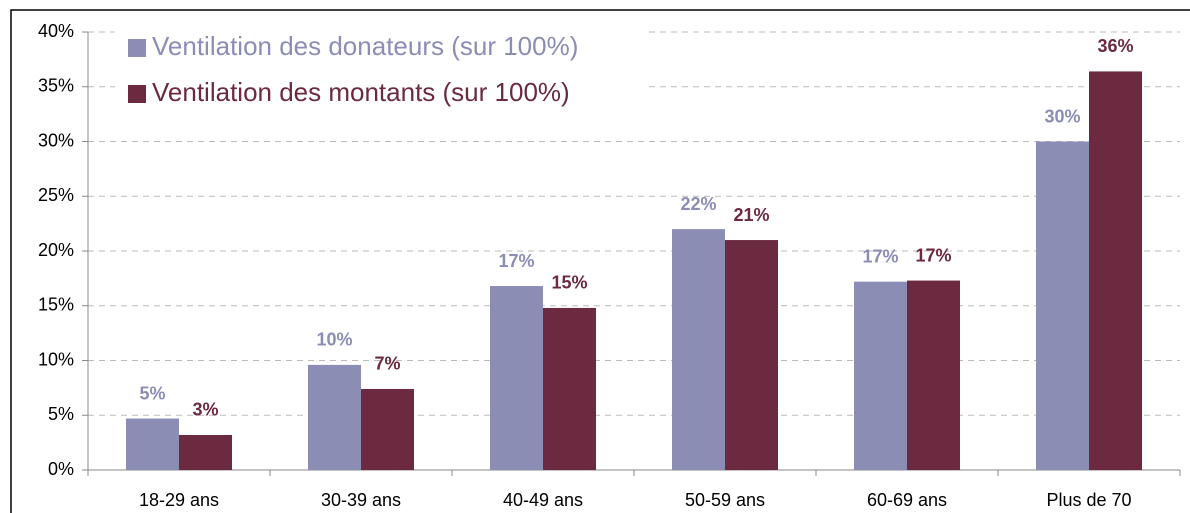 Image resolution: width=1190 pixels, height=513 pixels. I want to click on x-tick-label: 40-49 ans, so click(543, 500).